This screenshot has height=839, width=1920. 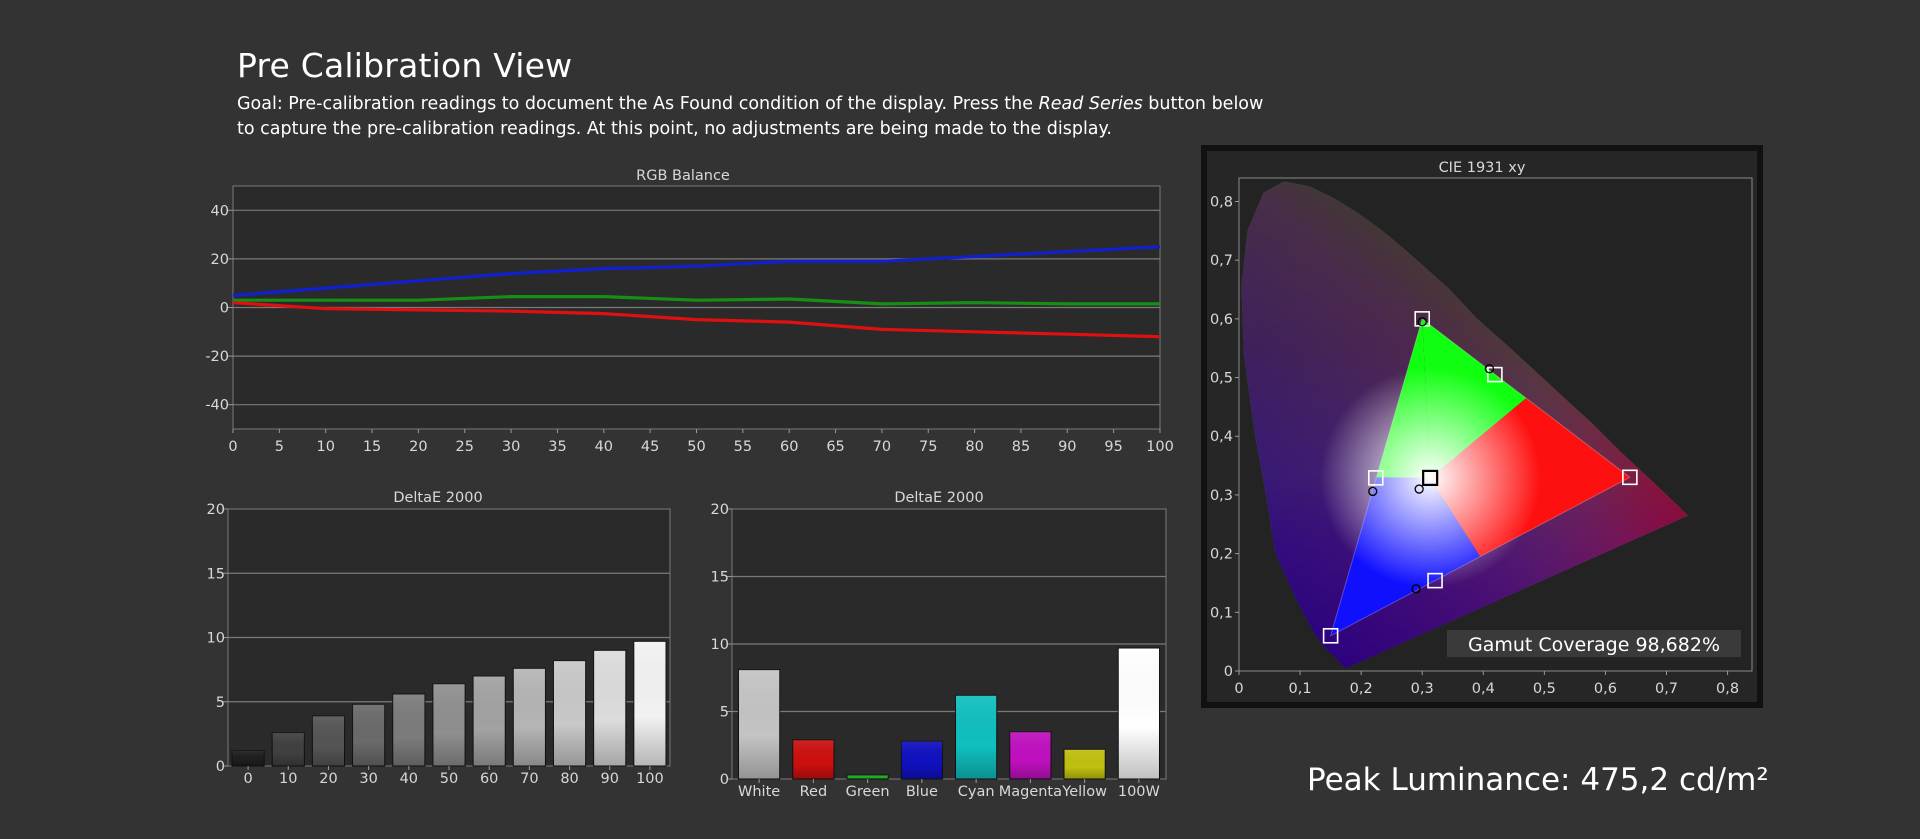 What do you see at coordinates (1486, 684) in the screenshot?
I see `cie-x-ticks: 0 0,1 0,2 0,3 0,4 0,5 0,6 0,7 0,8` at bounding box center [1486, 684].